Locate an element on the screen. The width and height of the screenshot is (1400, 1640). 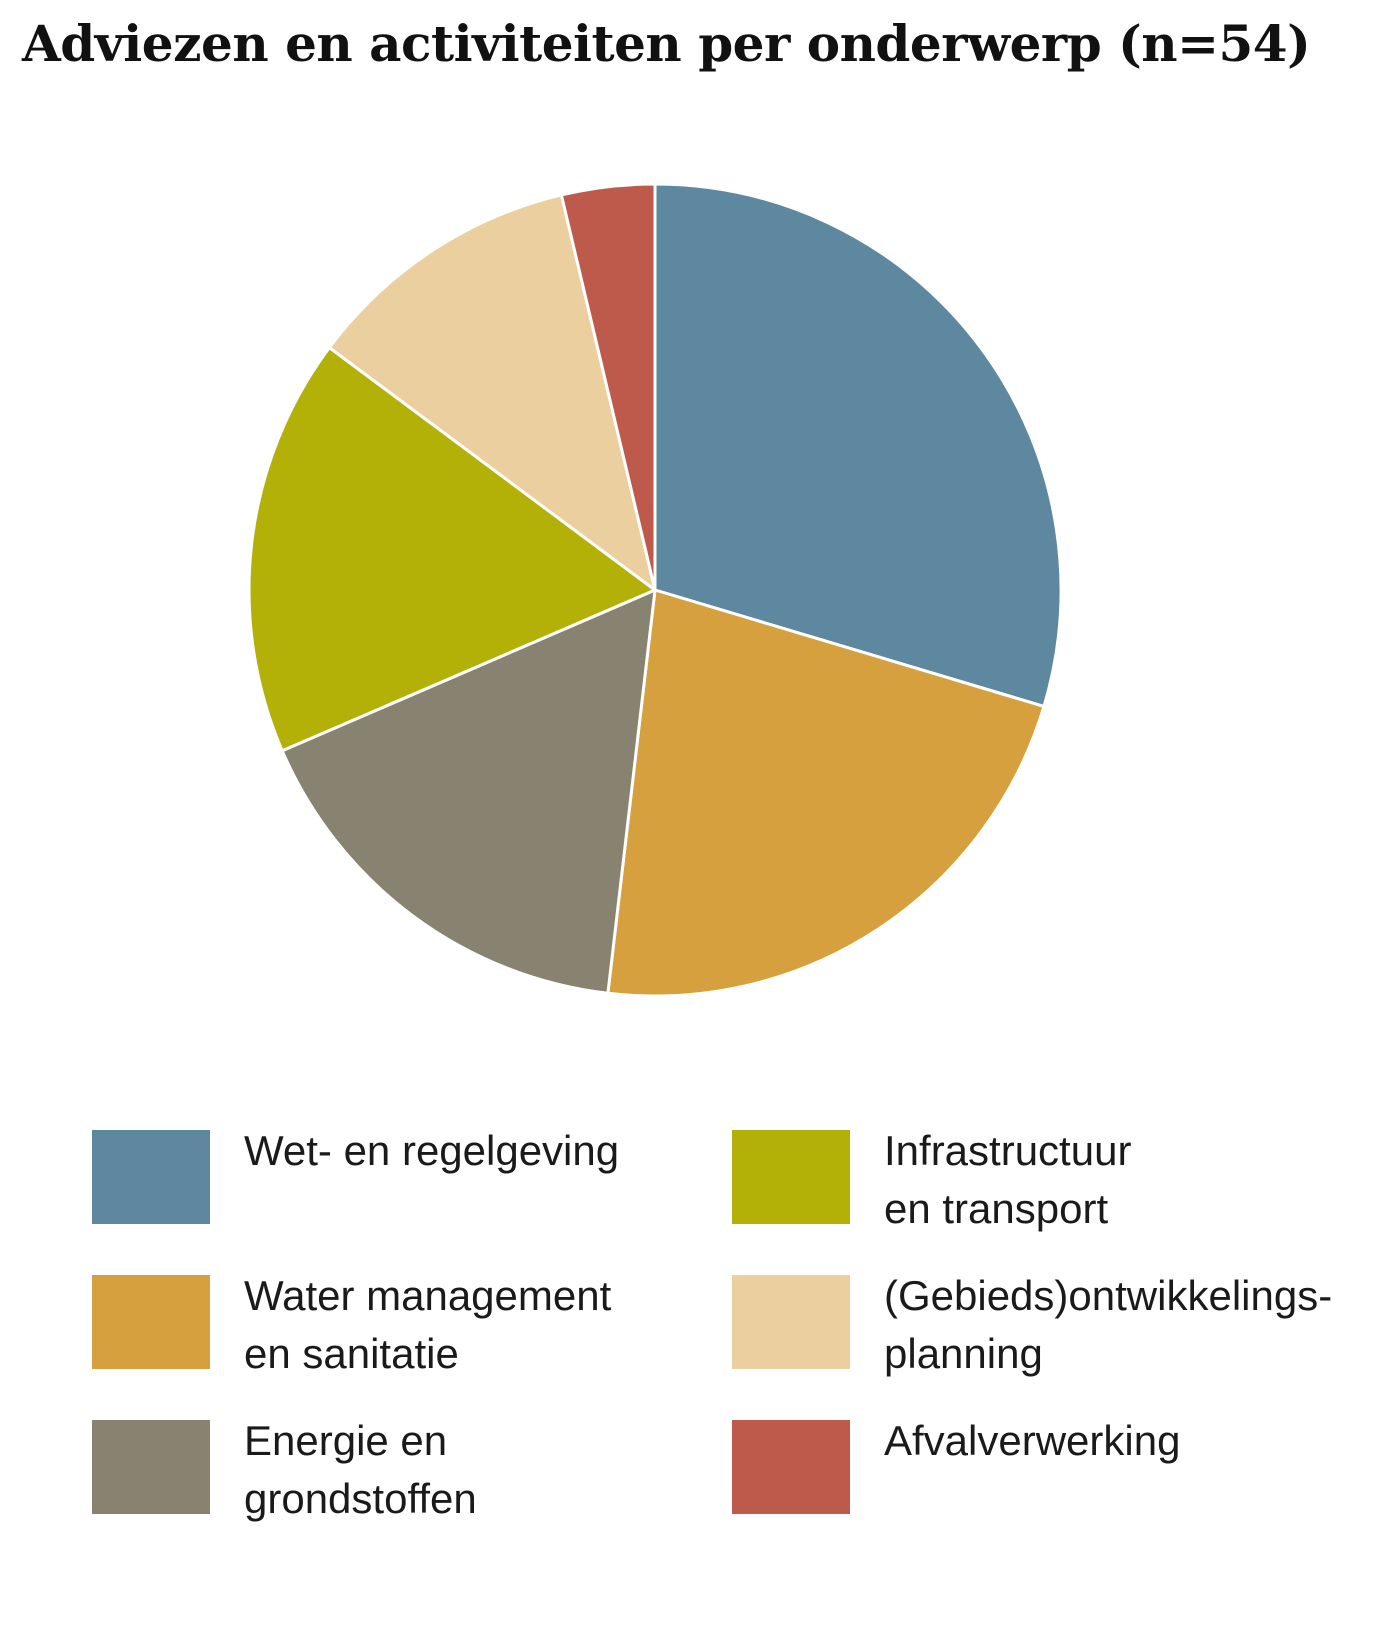
pie-slice-afvalverwerking is located at coordinates (608, 387).